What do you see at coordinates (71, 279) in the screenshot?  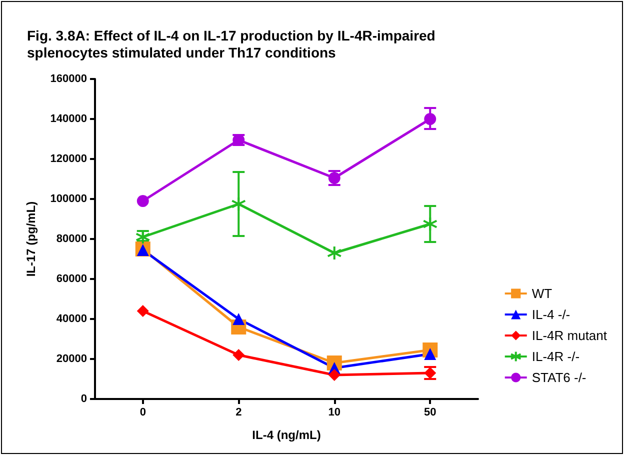 I see `y-tick-label: 60000` at bounding box center [71, 279].